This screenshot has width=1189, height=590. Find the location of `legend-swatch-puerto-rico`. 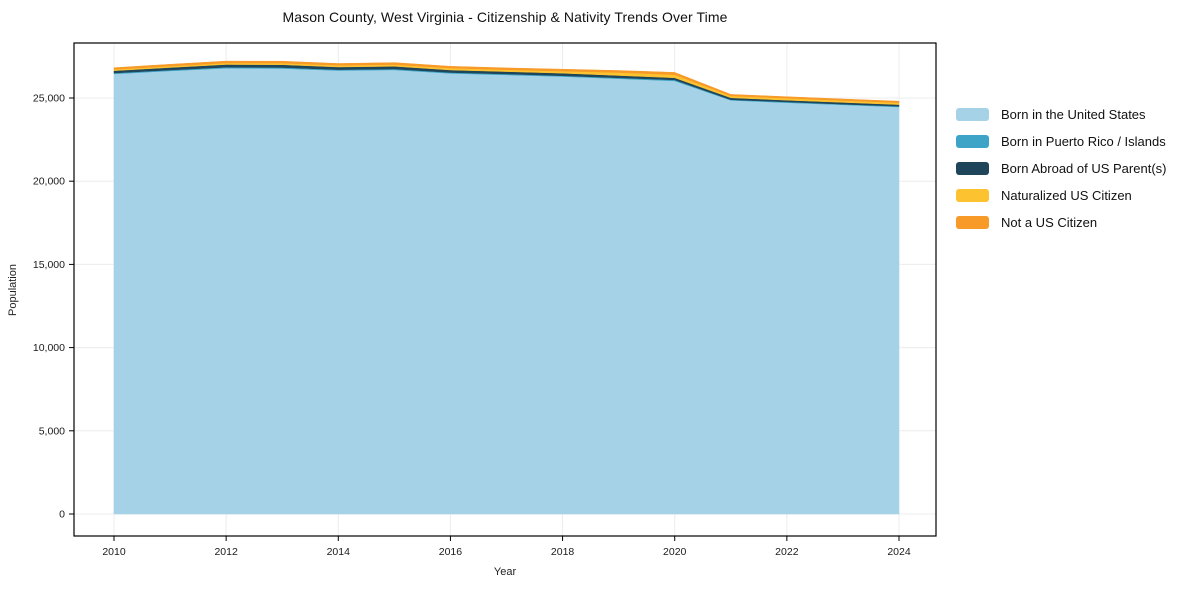

legend-swatch-puerto-rico is located at coordinates (972, 141).